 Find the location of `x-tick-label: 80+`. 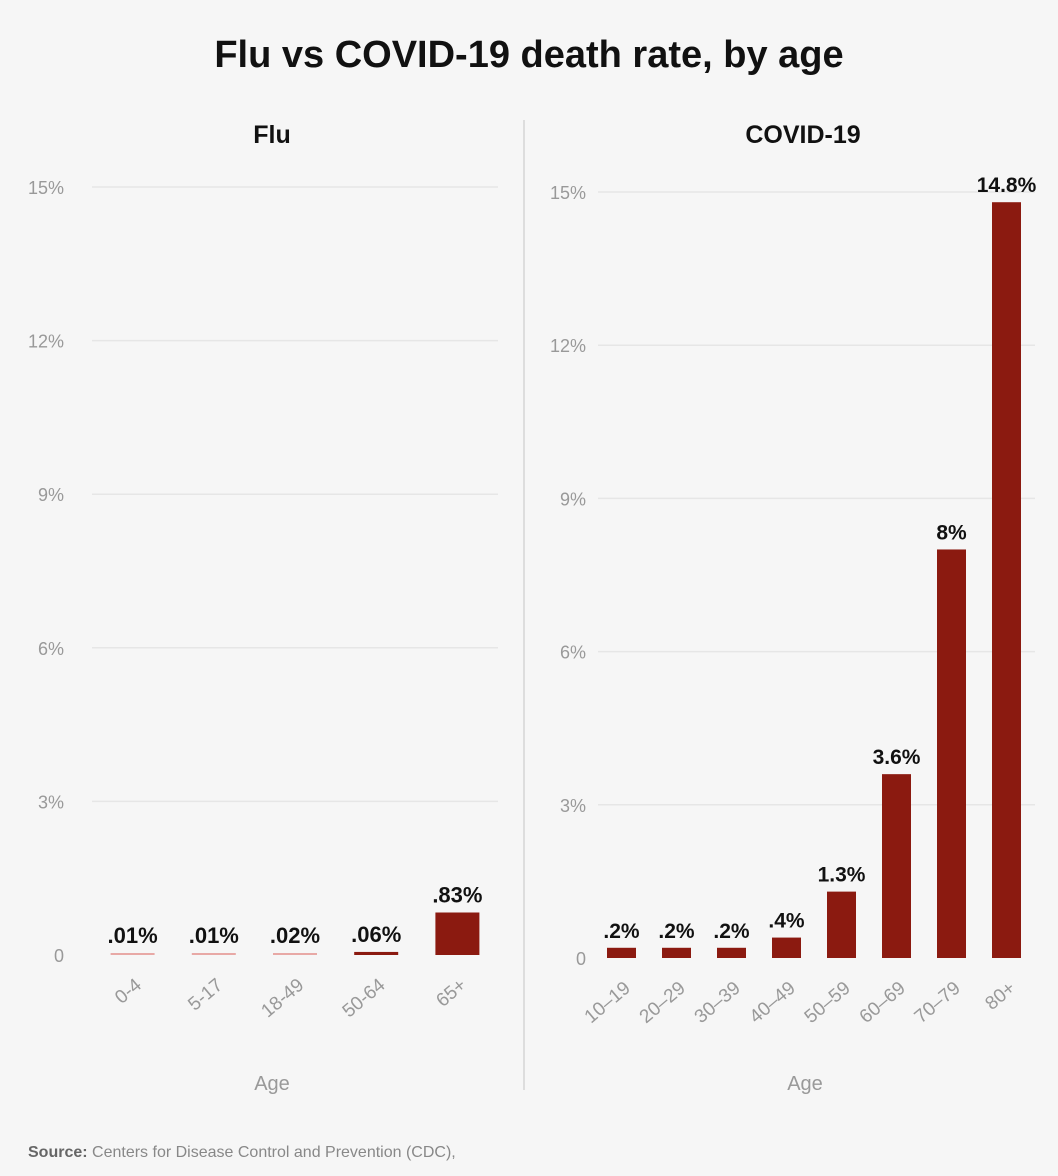

x-tick-label: 80+ is located at coordinates (1001, 996).